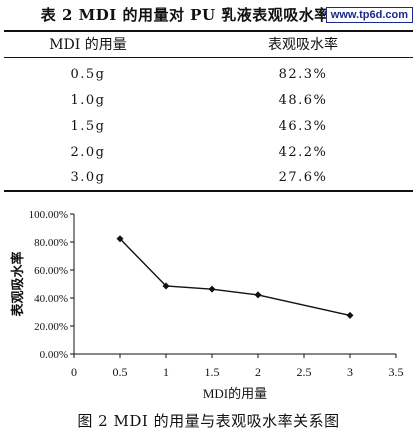 This screenshot has height=435, width=417. I want to click on table-row: 0.5g 82.3%, so click(208, 75).